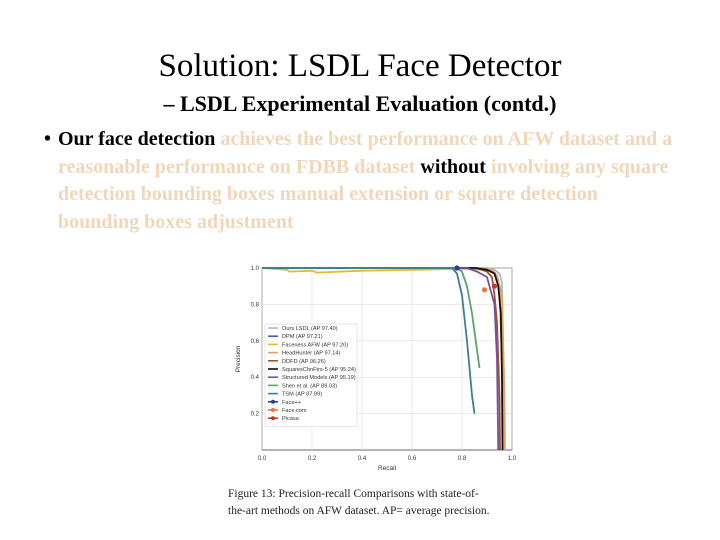 The image size is (720, 540). What do you see at coordinates (360, 66) in the screenshot?
I see `slide-title: Solution: LSDL Face Detector` at bounding box center [360, 66].